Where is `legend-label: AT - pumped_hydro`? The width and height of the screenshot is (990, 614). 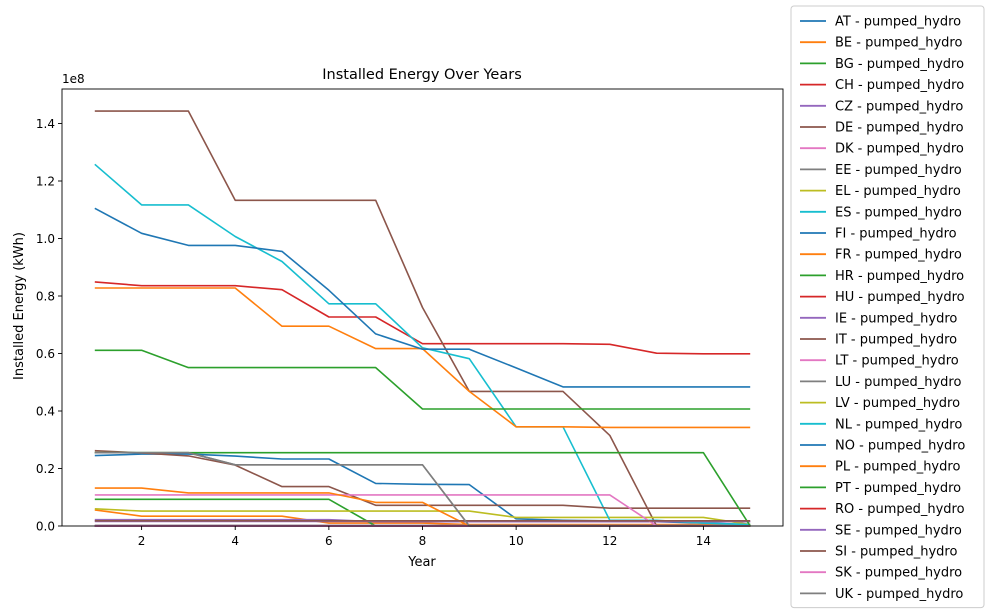
legend-label: AT - pumped_hydro is located at coordinates (898, 22).